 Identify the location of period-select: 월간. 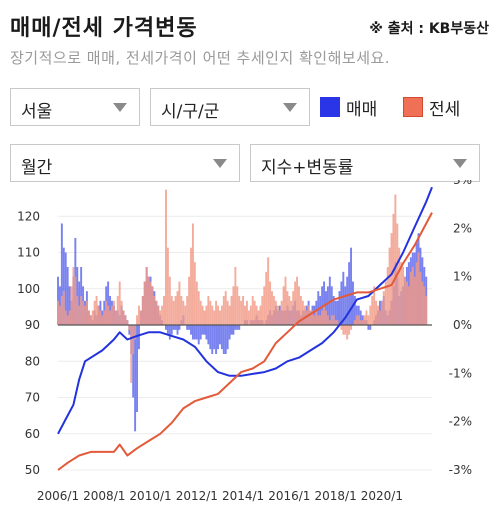
(125, 163).